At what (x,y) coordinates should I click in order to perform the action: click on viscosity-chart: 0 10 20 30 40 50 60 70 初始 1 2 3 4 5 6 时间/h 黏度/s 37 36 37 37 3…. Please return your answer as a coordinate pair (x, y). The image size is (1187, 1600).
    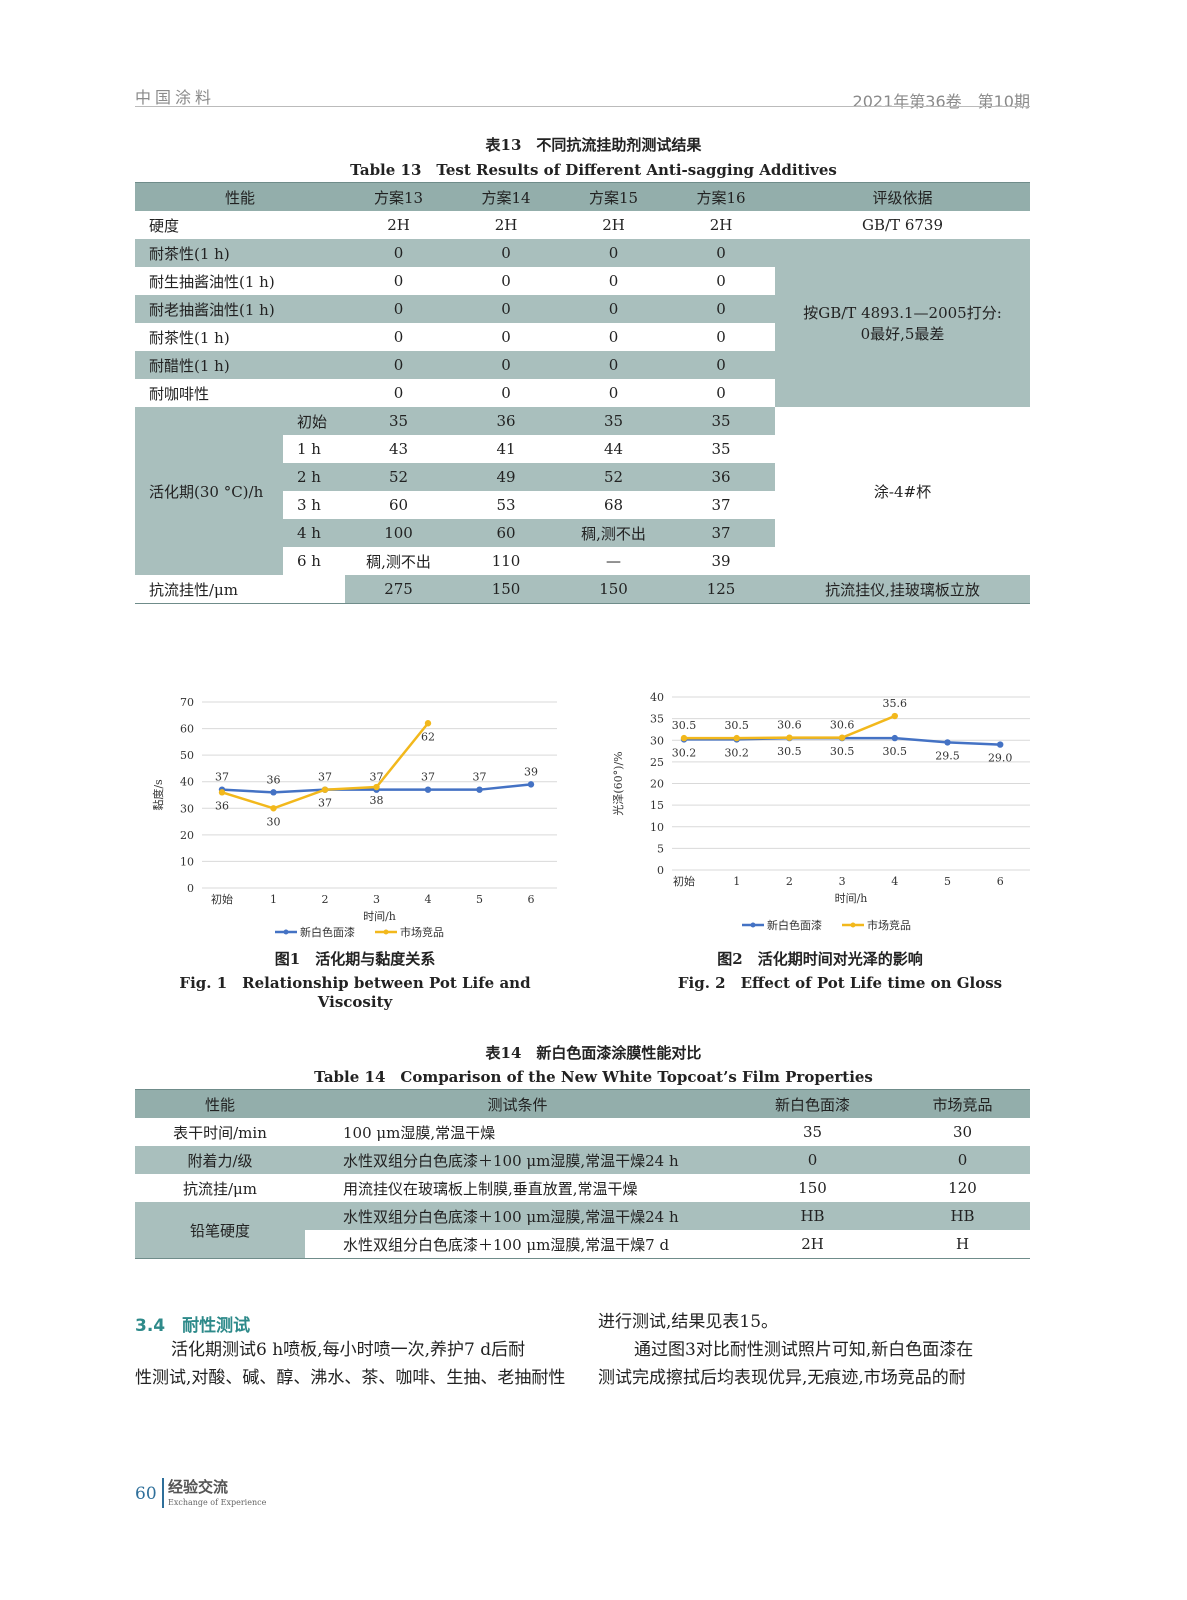
    Looking at the image, I should click on (354, 817).